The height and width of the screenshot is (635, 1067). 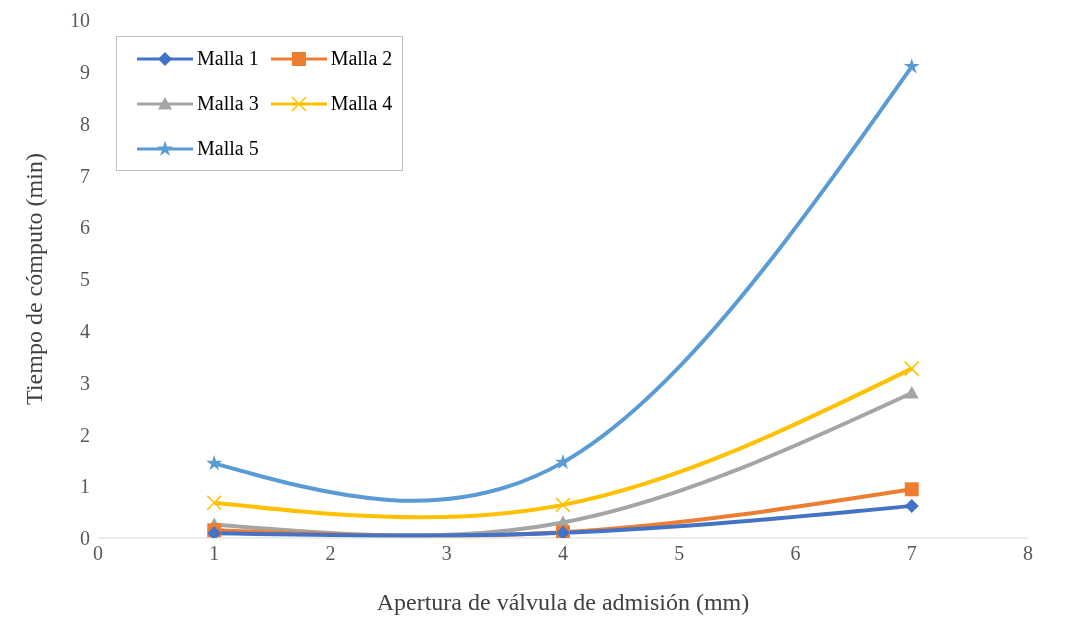 I want to click on y-tick-label: 1, so click(x=85, y=486).